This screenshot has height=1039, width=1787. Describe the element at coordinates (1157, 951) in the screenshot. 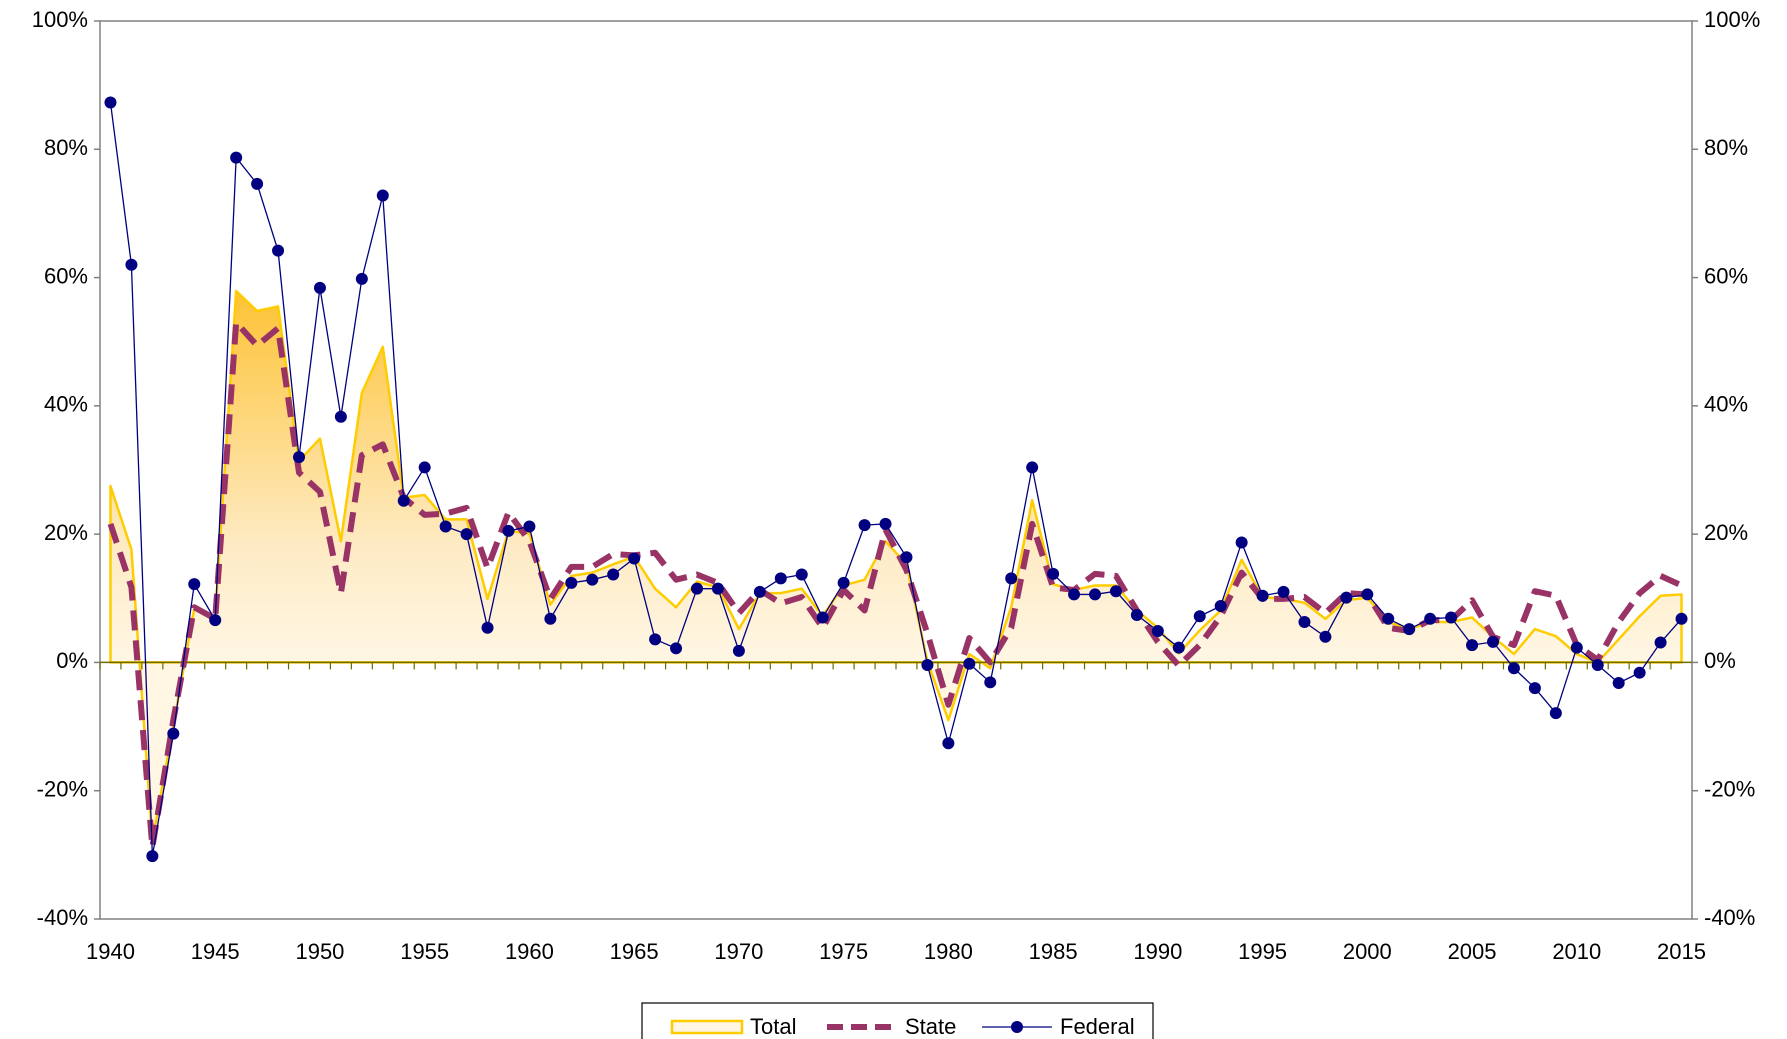

I see `x-tick-label: 1990` at that location.